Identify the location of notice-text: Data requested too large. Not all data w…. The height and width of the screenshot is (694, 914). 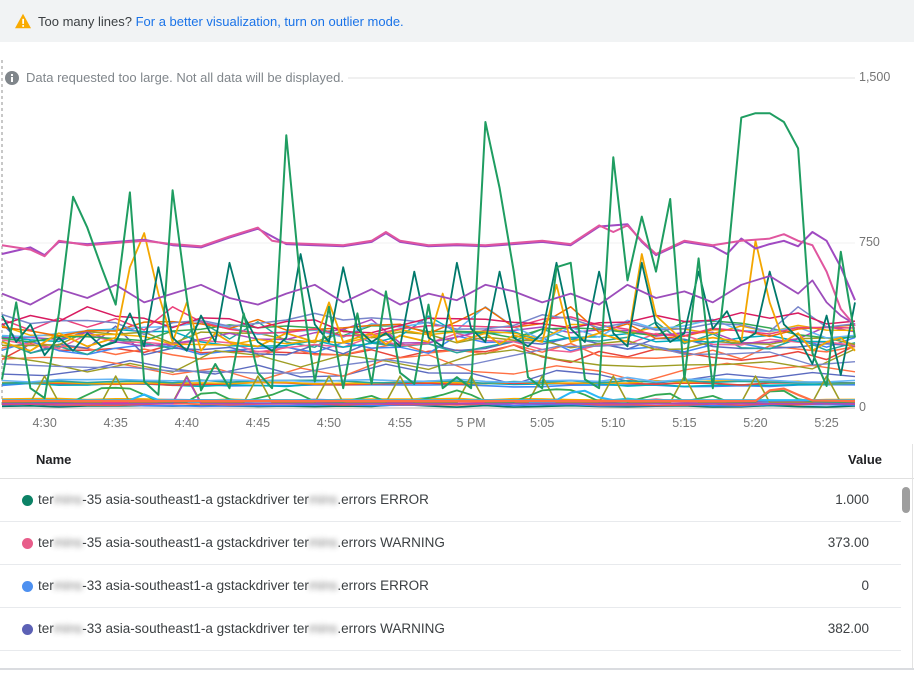
(187, 77).